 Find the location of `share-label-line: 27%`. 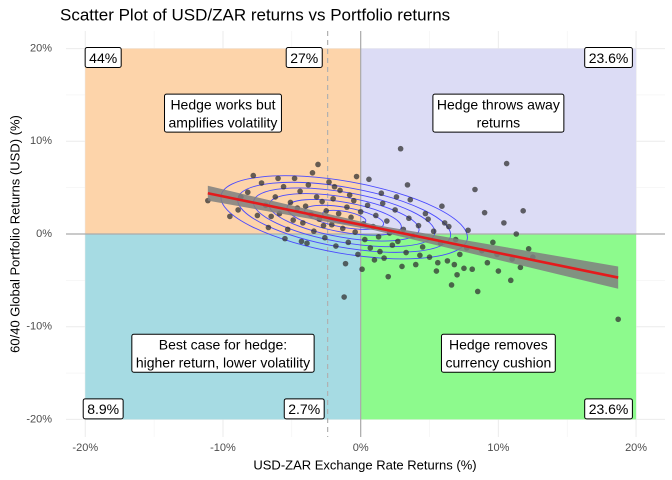

share-label-line: 27% is located at coordinates (304, 58).